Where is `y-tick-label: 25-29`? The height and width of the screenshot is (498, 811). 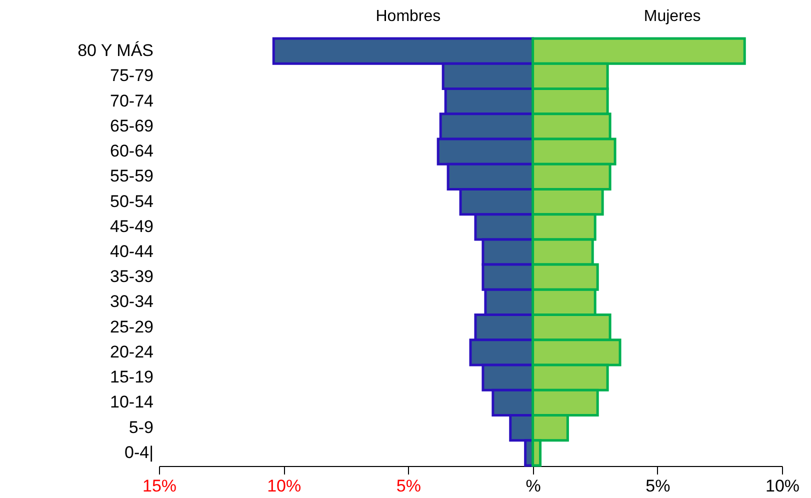 y-tick-label: 25-29 is located at coordinates (132, 326).